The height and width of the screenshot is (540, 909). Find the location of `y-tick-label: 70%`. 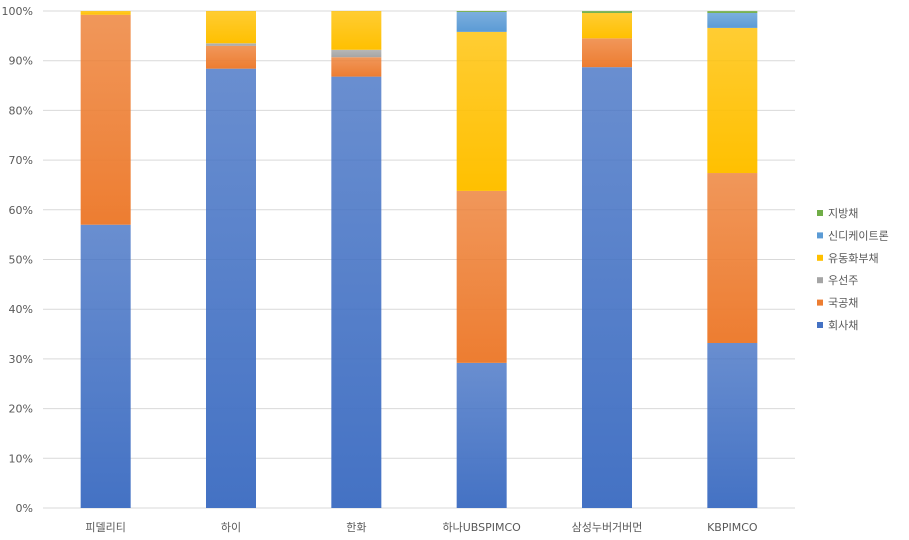

y-tick-label: 70% is located at coordinates (21, 160).